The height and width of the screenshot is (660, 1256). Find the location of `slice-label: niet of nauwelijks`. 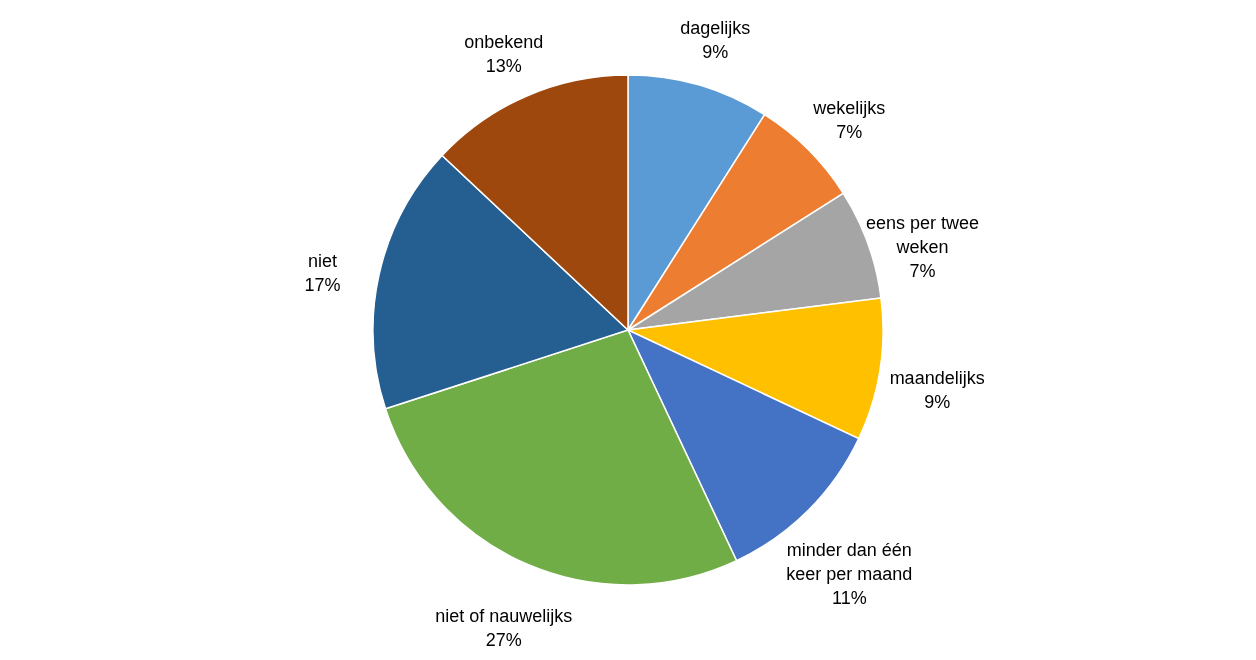

slice-label: niet of nauwelijks is located at coordinates (504, 616).